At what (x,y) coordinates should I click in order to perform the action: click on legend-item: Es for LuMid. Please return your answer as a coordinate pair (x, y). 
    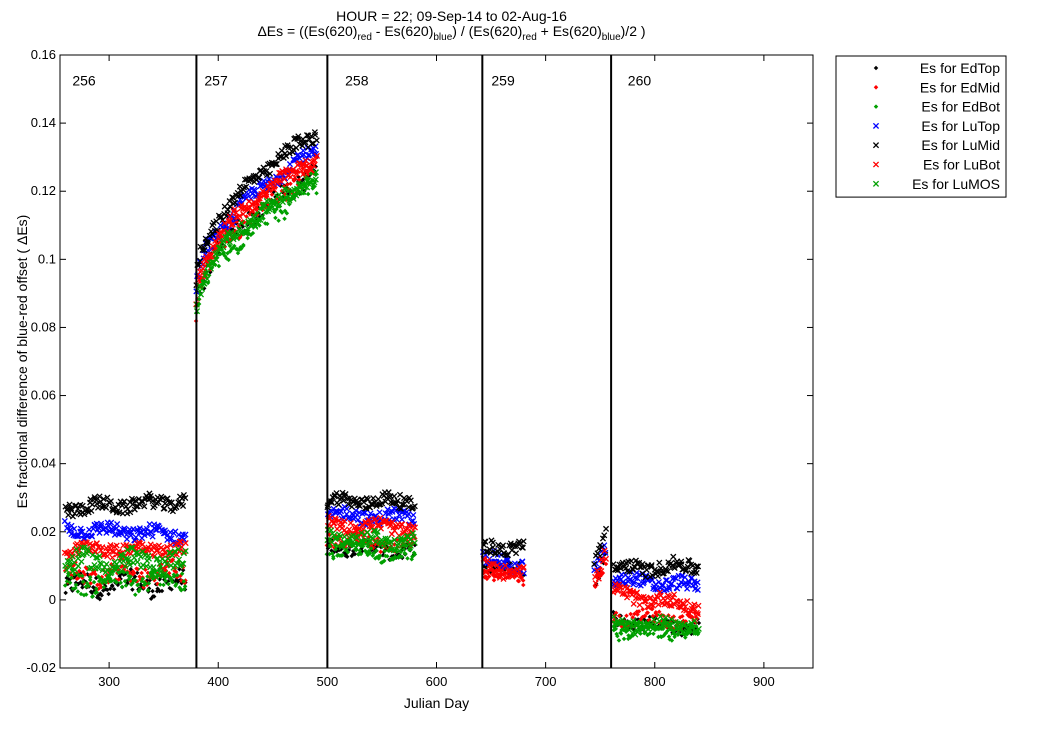
    Looking at the image, I should click on (936, 145).